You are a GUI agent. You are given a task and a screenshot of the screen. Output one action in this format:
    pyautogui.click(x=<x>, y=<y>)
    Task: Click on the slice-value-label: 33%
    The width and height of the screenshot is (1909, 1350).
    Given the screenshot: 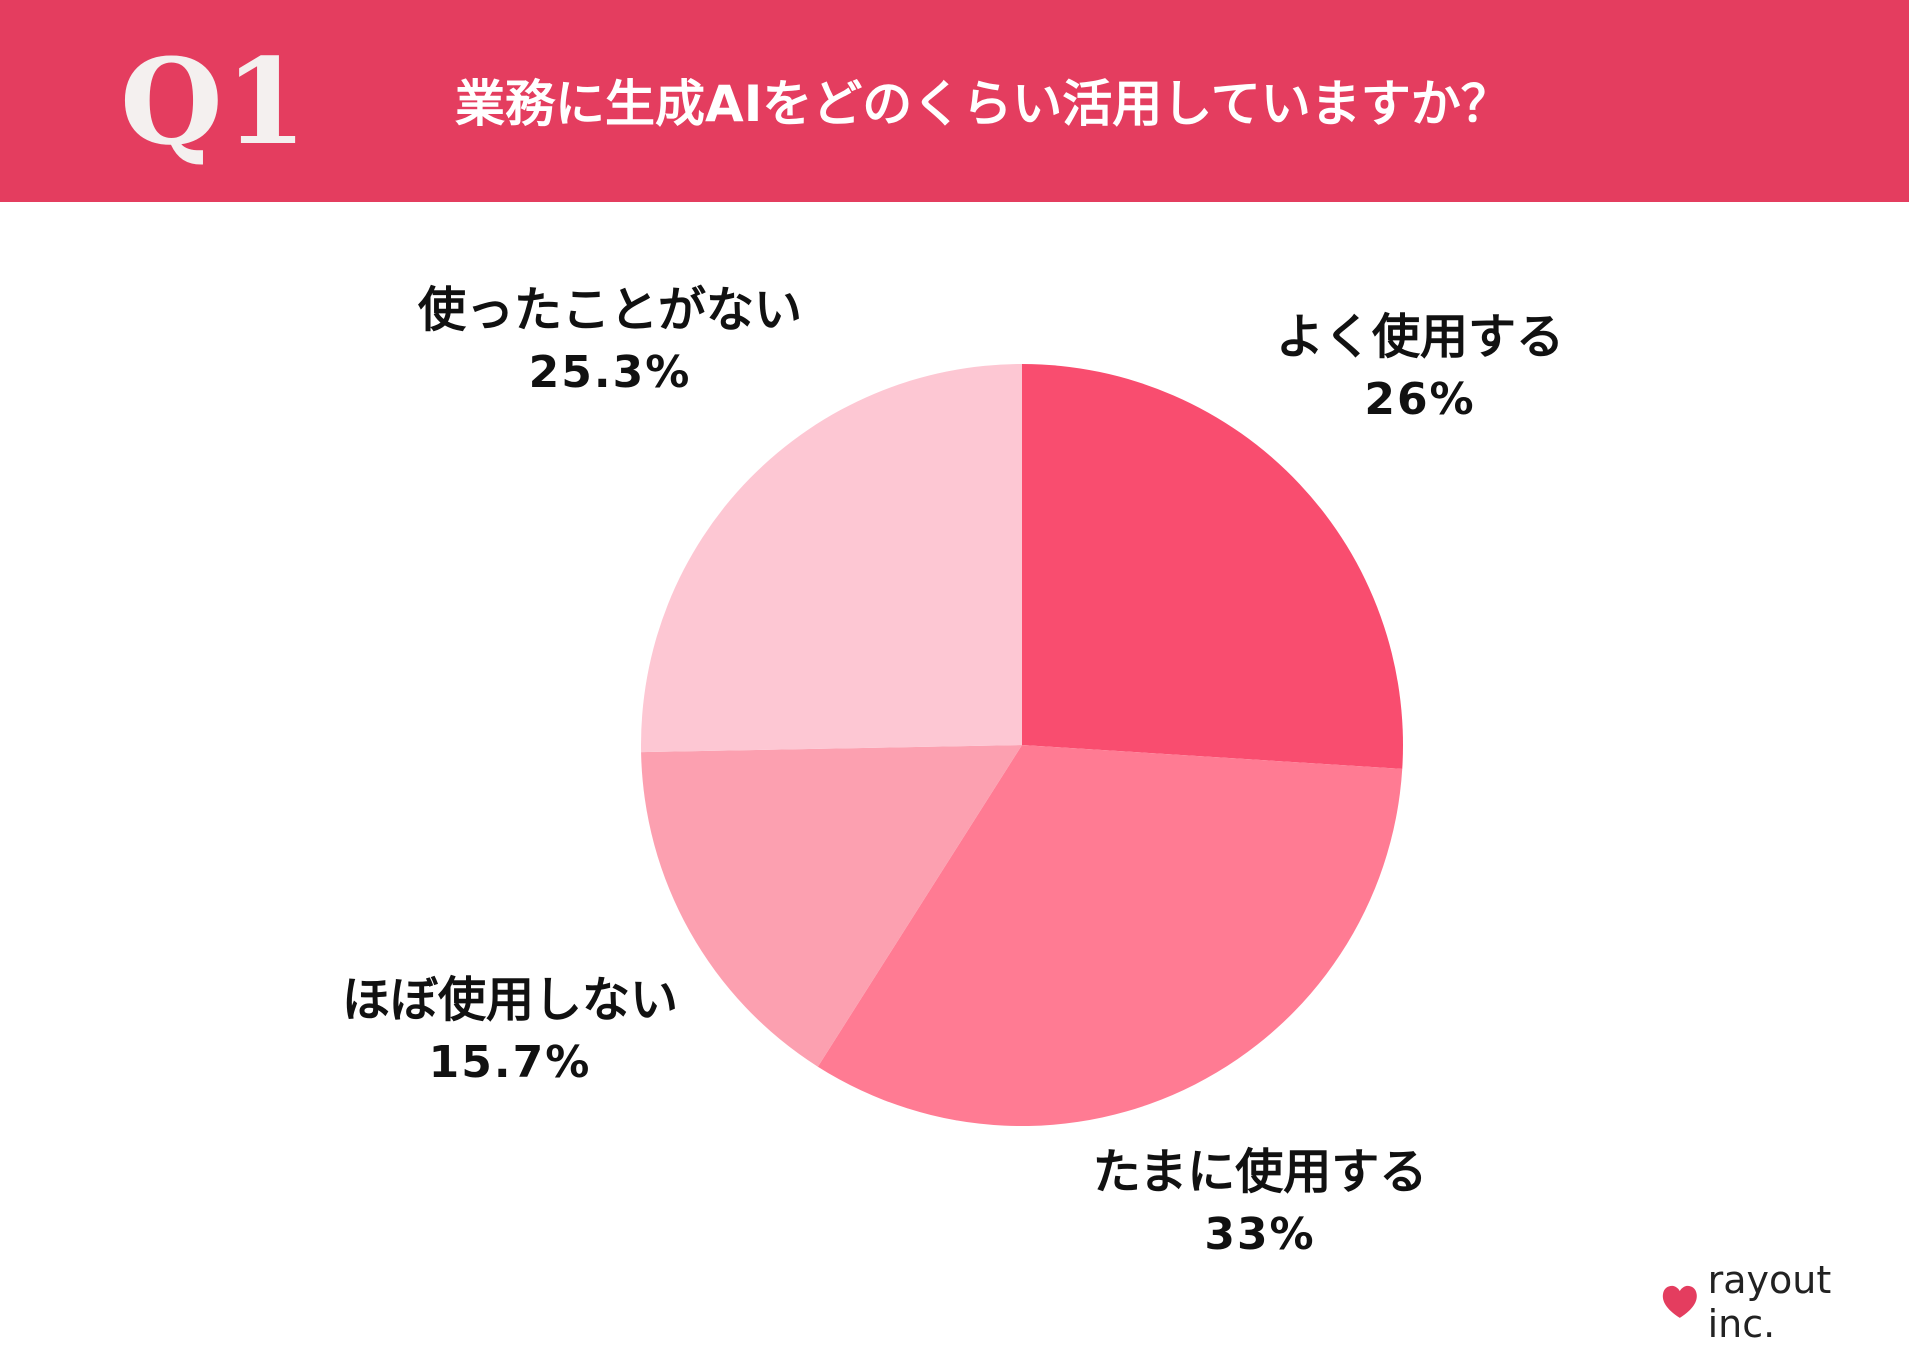 What is the action you would take?
    pyautogui.click(x=1260, y=1234)
    